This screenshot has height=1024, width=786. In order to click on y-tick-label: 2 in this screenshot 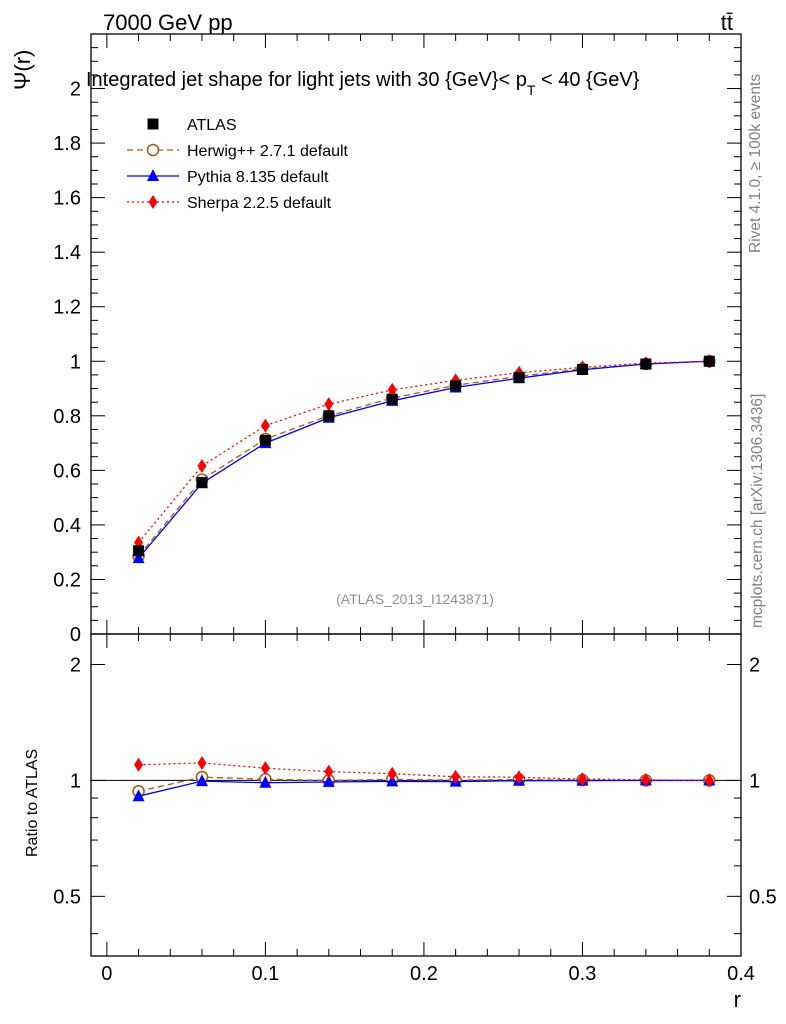, I will do `click(75, 90)`.